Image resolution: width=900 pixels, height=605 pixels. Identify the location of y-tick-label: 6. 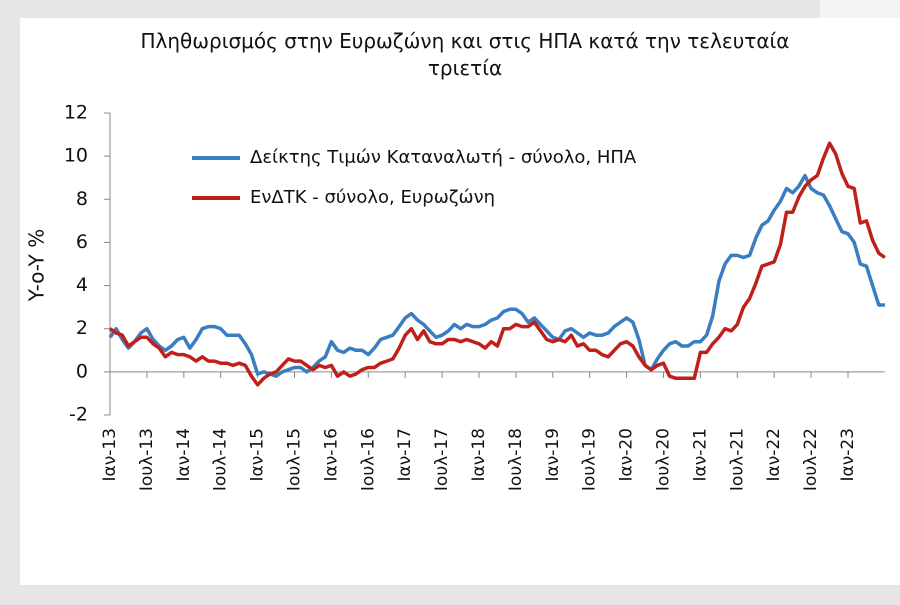
(82, 242).